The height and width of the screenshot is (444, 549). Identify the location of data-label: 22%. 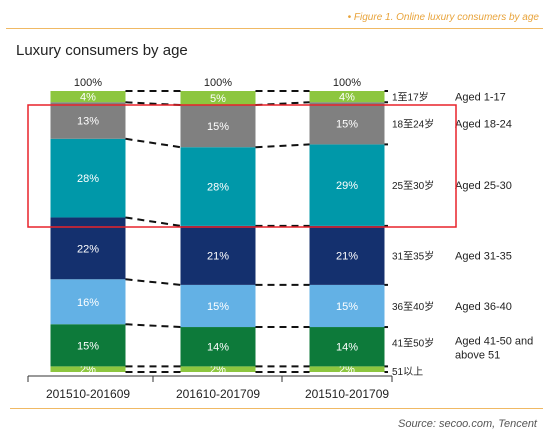
(88, 249).